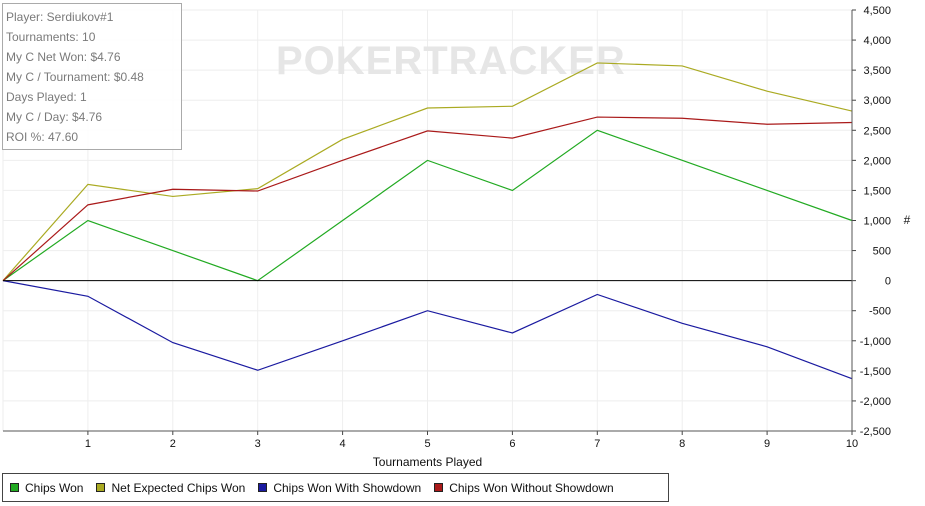 This screenshot has width=925, height=506. I want to click on legend-item: Chips Won Without Showdown, so click(524, 488).